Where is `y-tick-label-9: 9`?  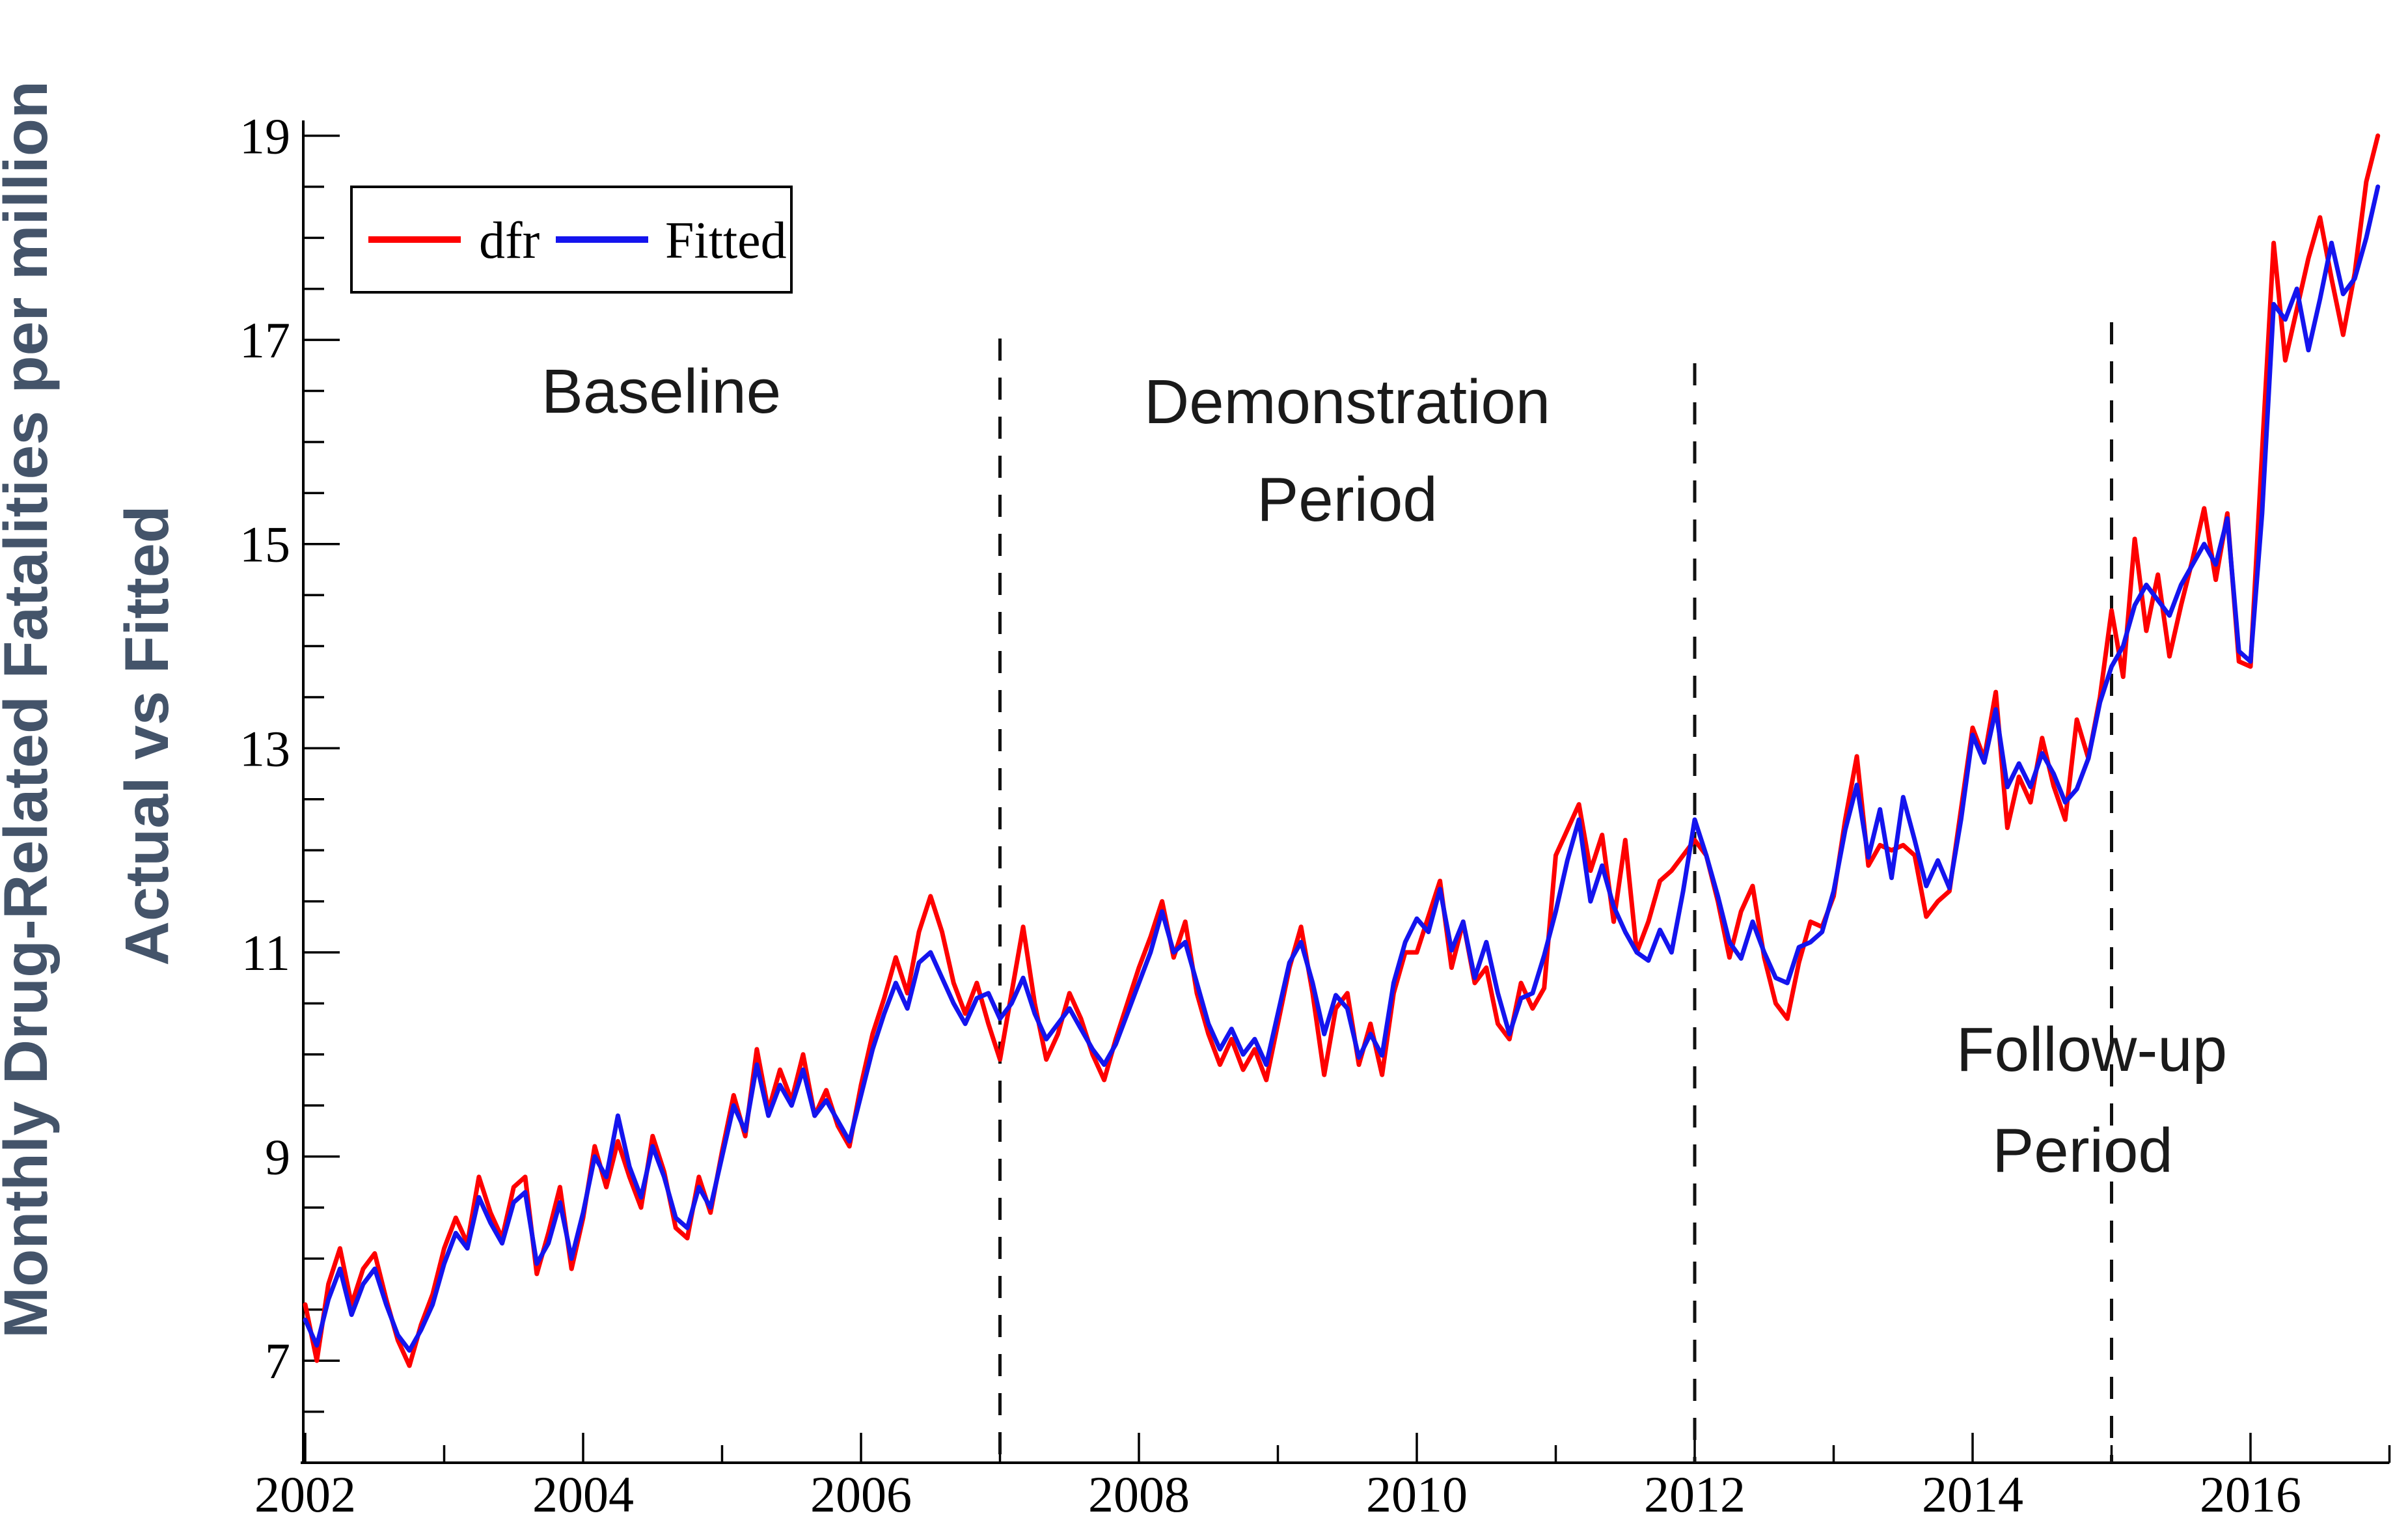 y-tick-label-9: 9 is located at coordinates (277, 1157).